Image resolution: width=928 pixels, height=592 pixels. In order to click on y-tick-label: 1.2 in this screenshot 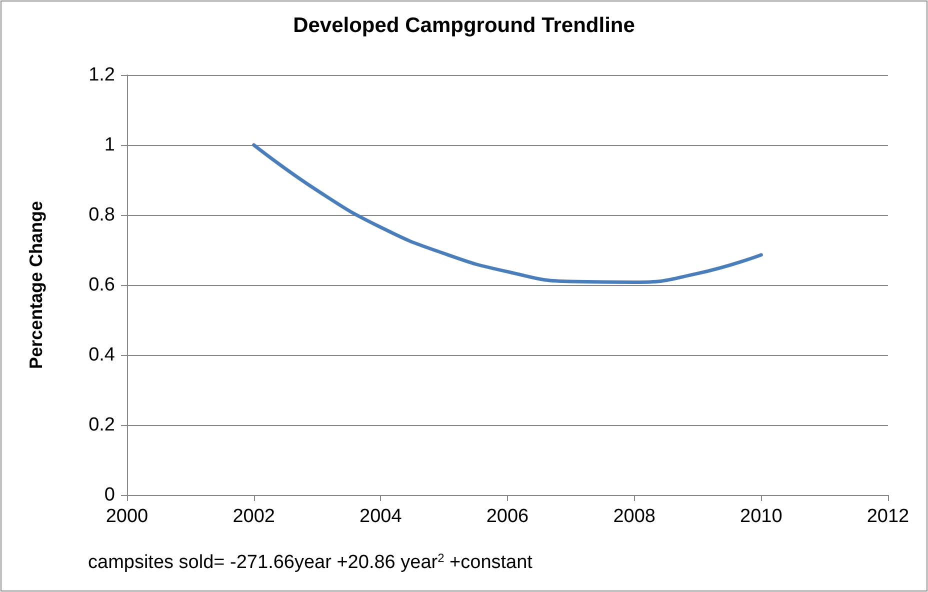, I will do `click(101, 75)`.